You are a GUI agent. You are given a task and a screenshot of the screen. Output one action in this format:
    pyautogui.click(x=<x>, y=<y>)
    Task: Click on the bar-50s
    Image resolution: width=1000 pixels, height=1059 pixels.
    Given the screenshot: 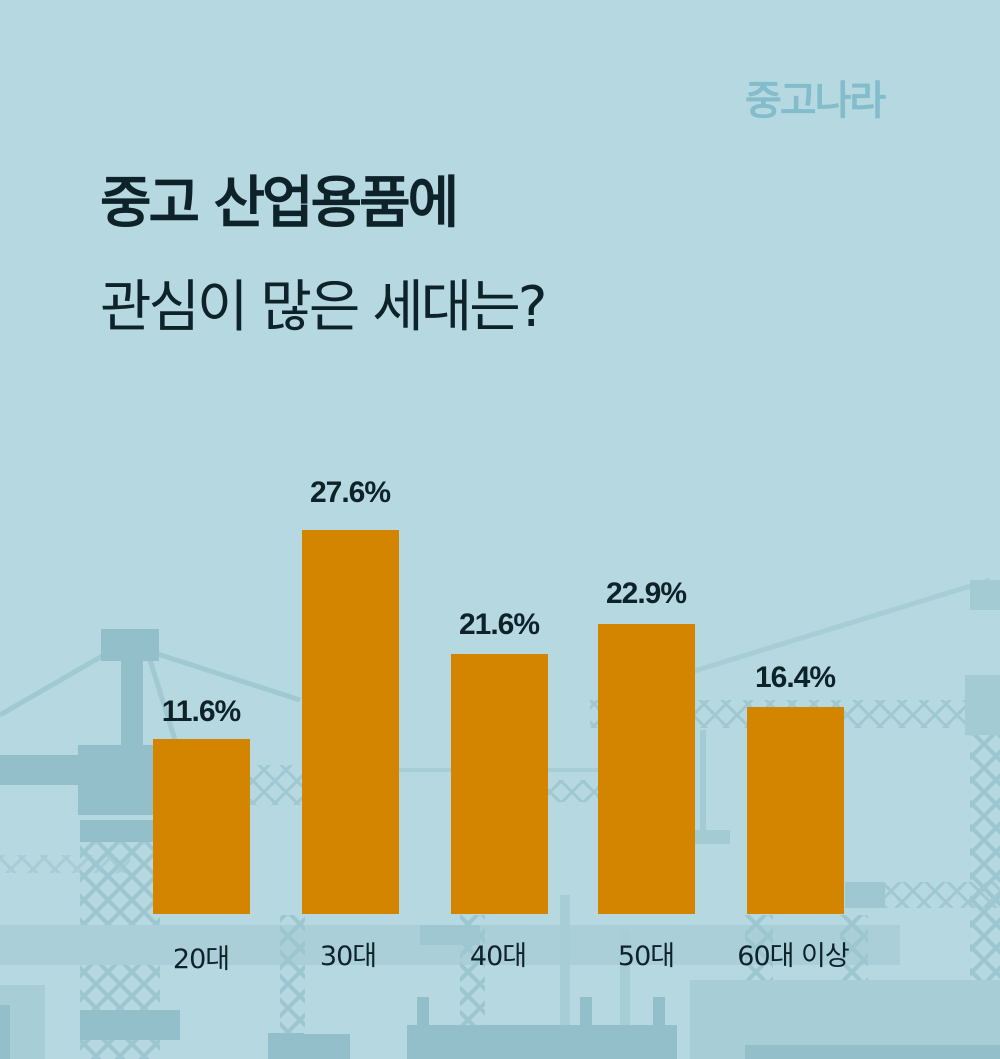 What is the action you would take?
    pyautogui.click(x=646, y=769)
    